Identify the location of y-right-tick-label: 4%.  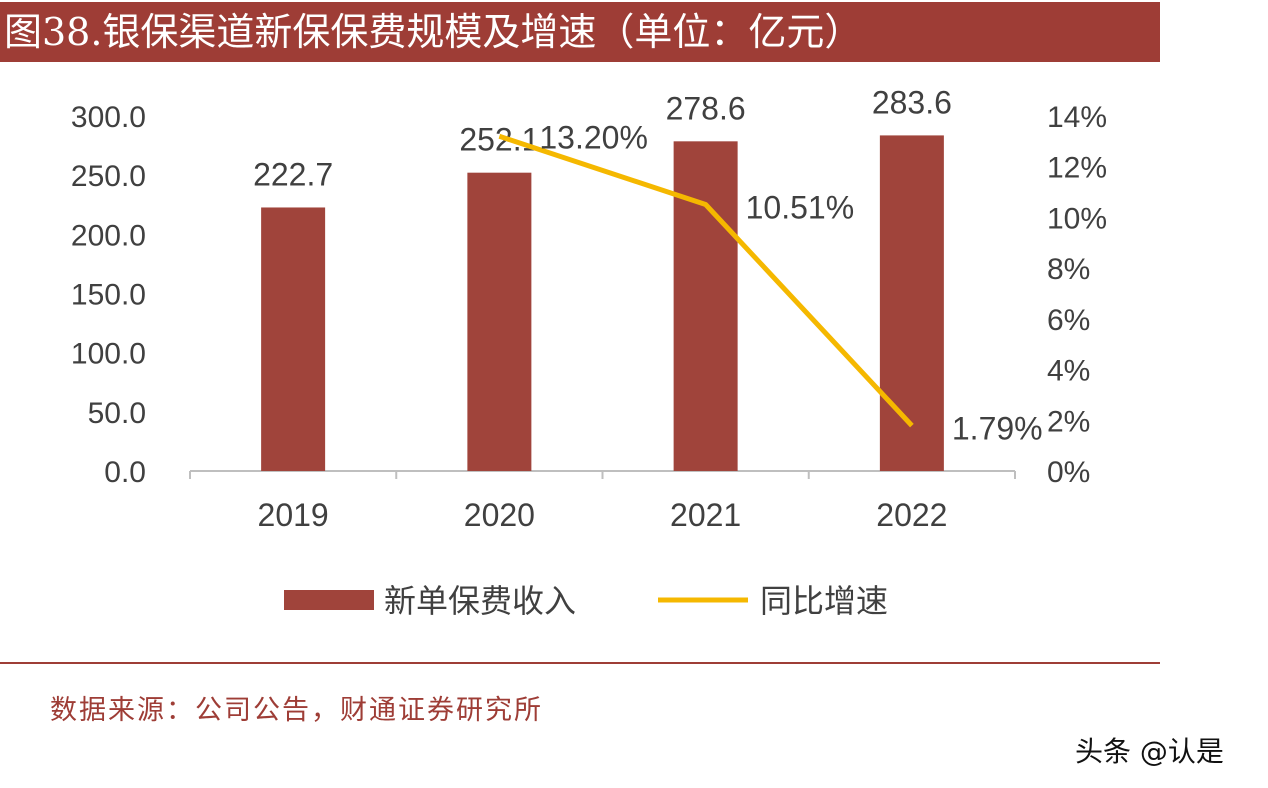
(1068, 371).